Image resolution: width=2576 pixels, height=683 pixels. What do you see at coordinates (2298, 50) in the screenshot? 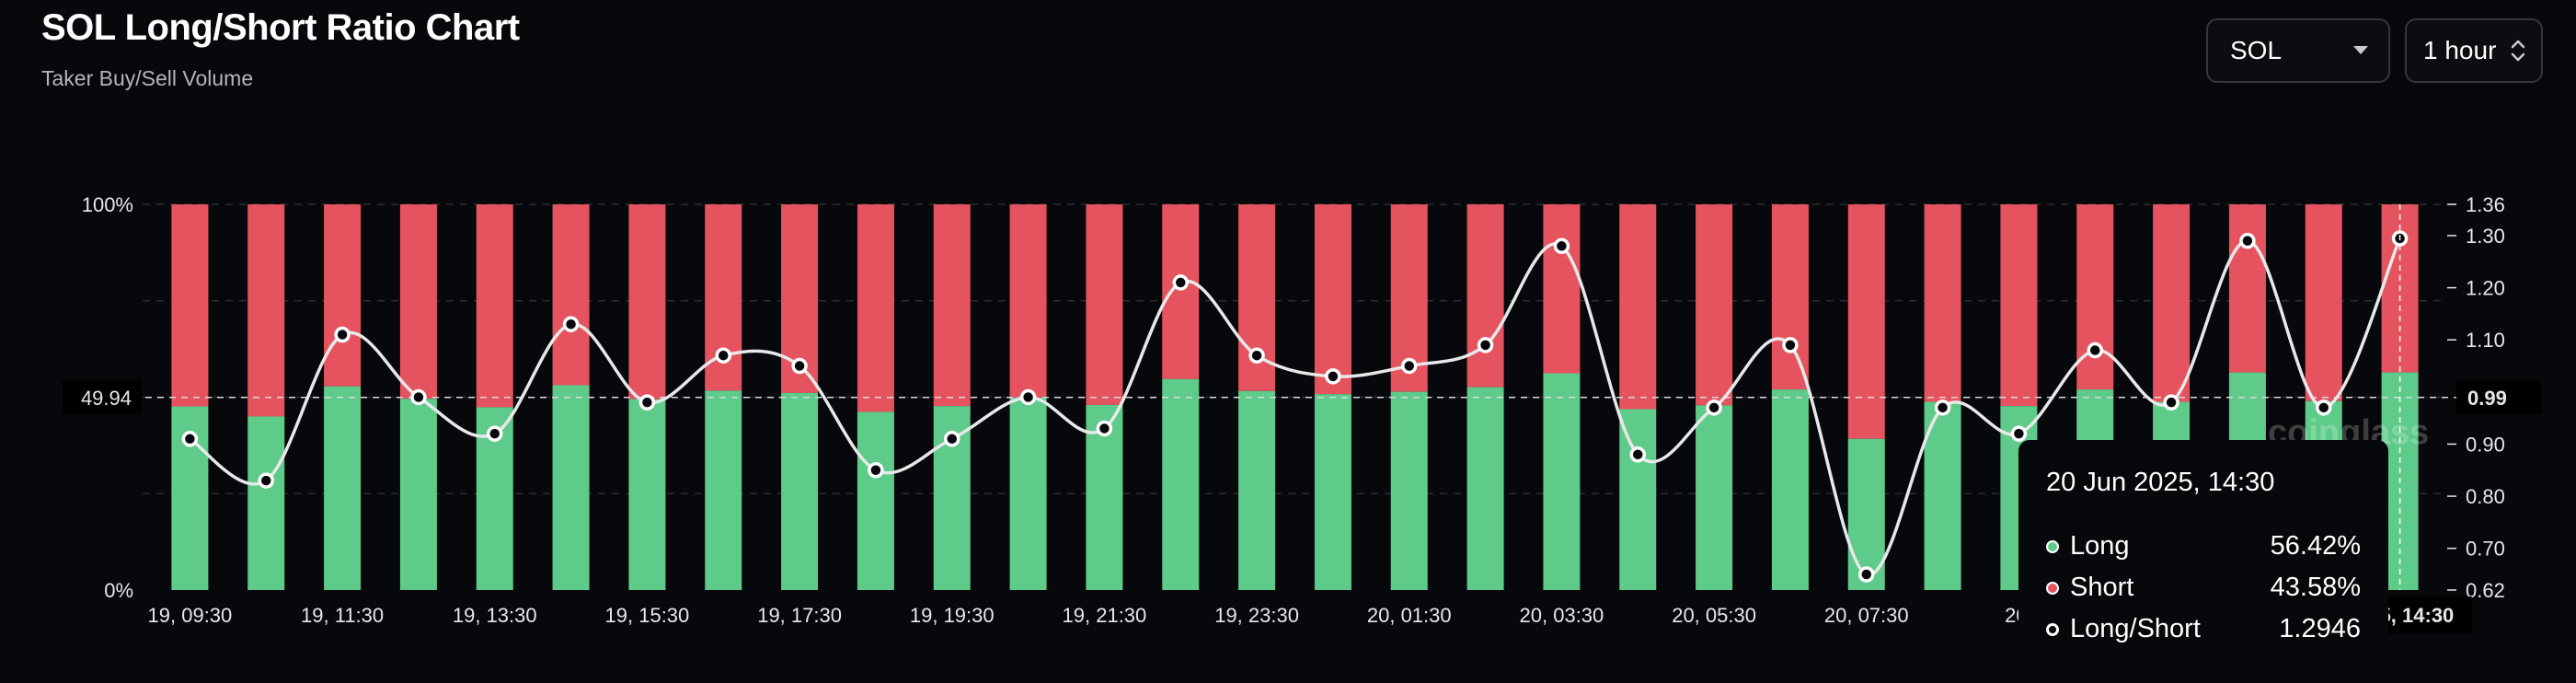
I see `coin-select: SOL` at bounding box center [2298, 50].